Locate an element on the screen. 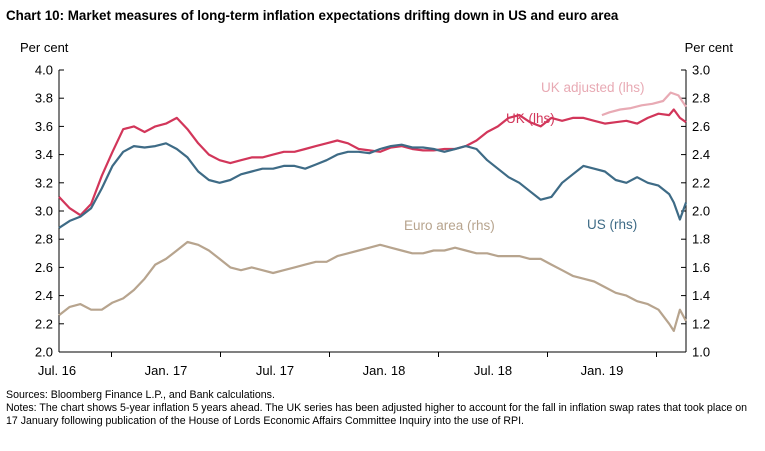 The width and height of the screenshot is (765, 451). right-y-tick-label: 2.0 is located at coordinates (701, 211).